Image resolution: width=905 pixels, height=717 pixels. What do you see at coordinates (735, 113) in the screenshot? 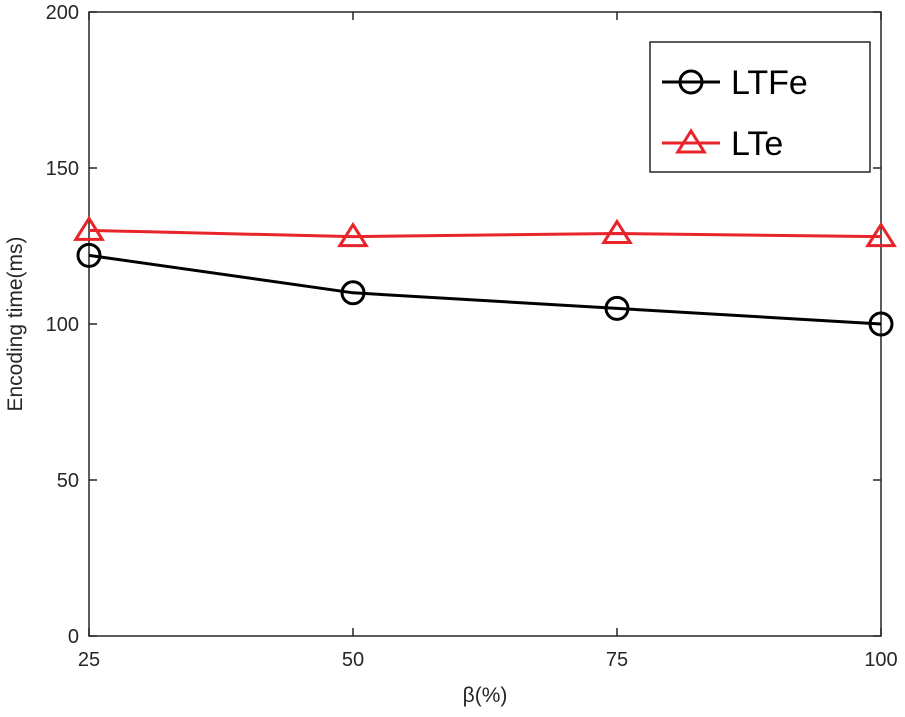
I see `legend-items: LTFe LTe` at bounding box center [735, 113].